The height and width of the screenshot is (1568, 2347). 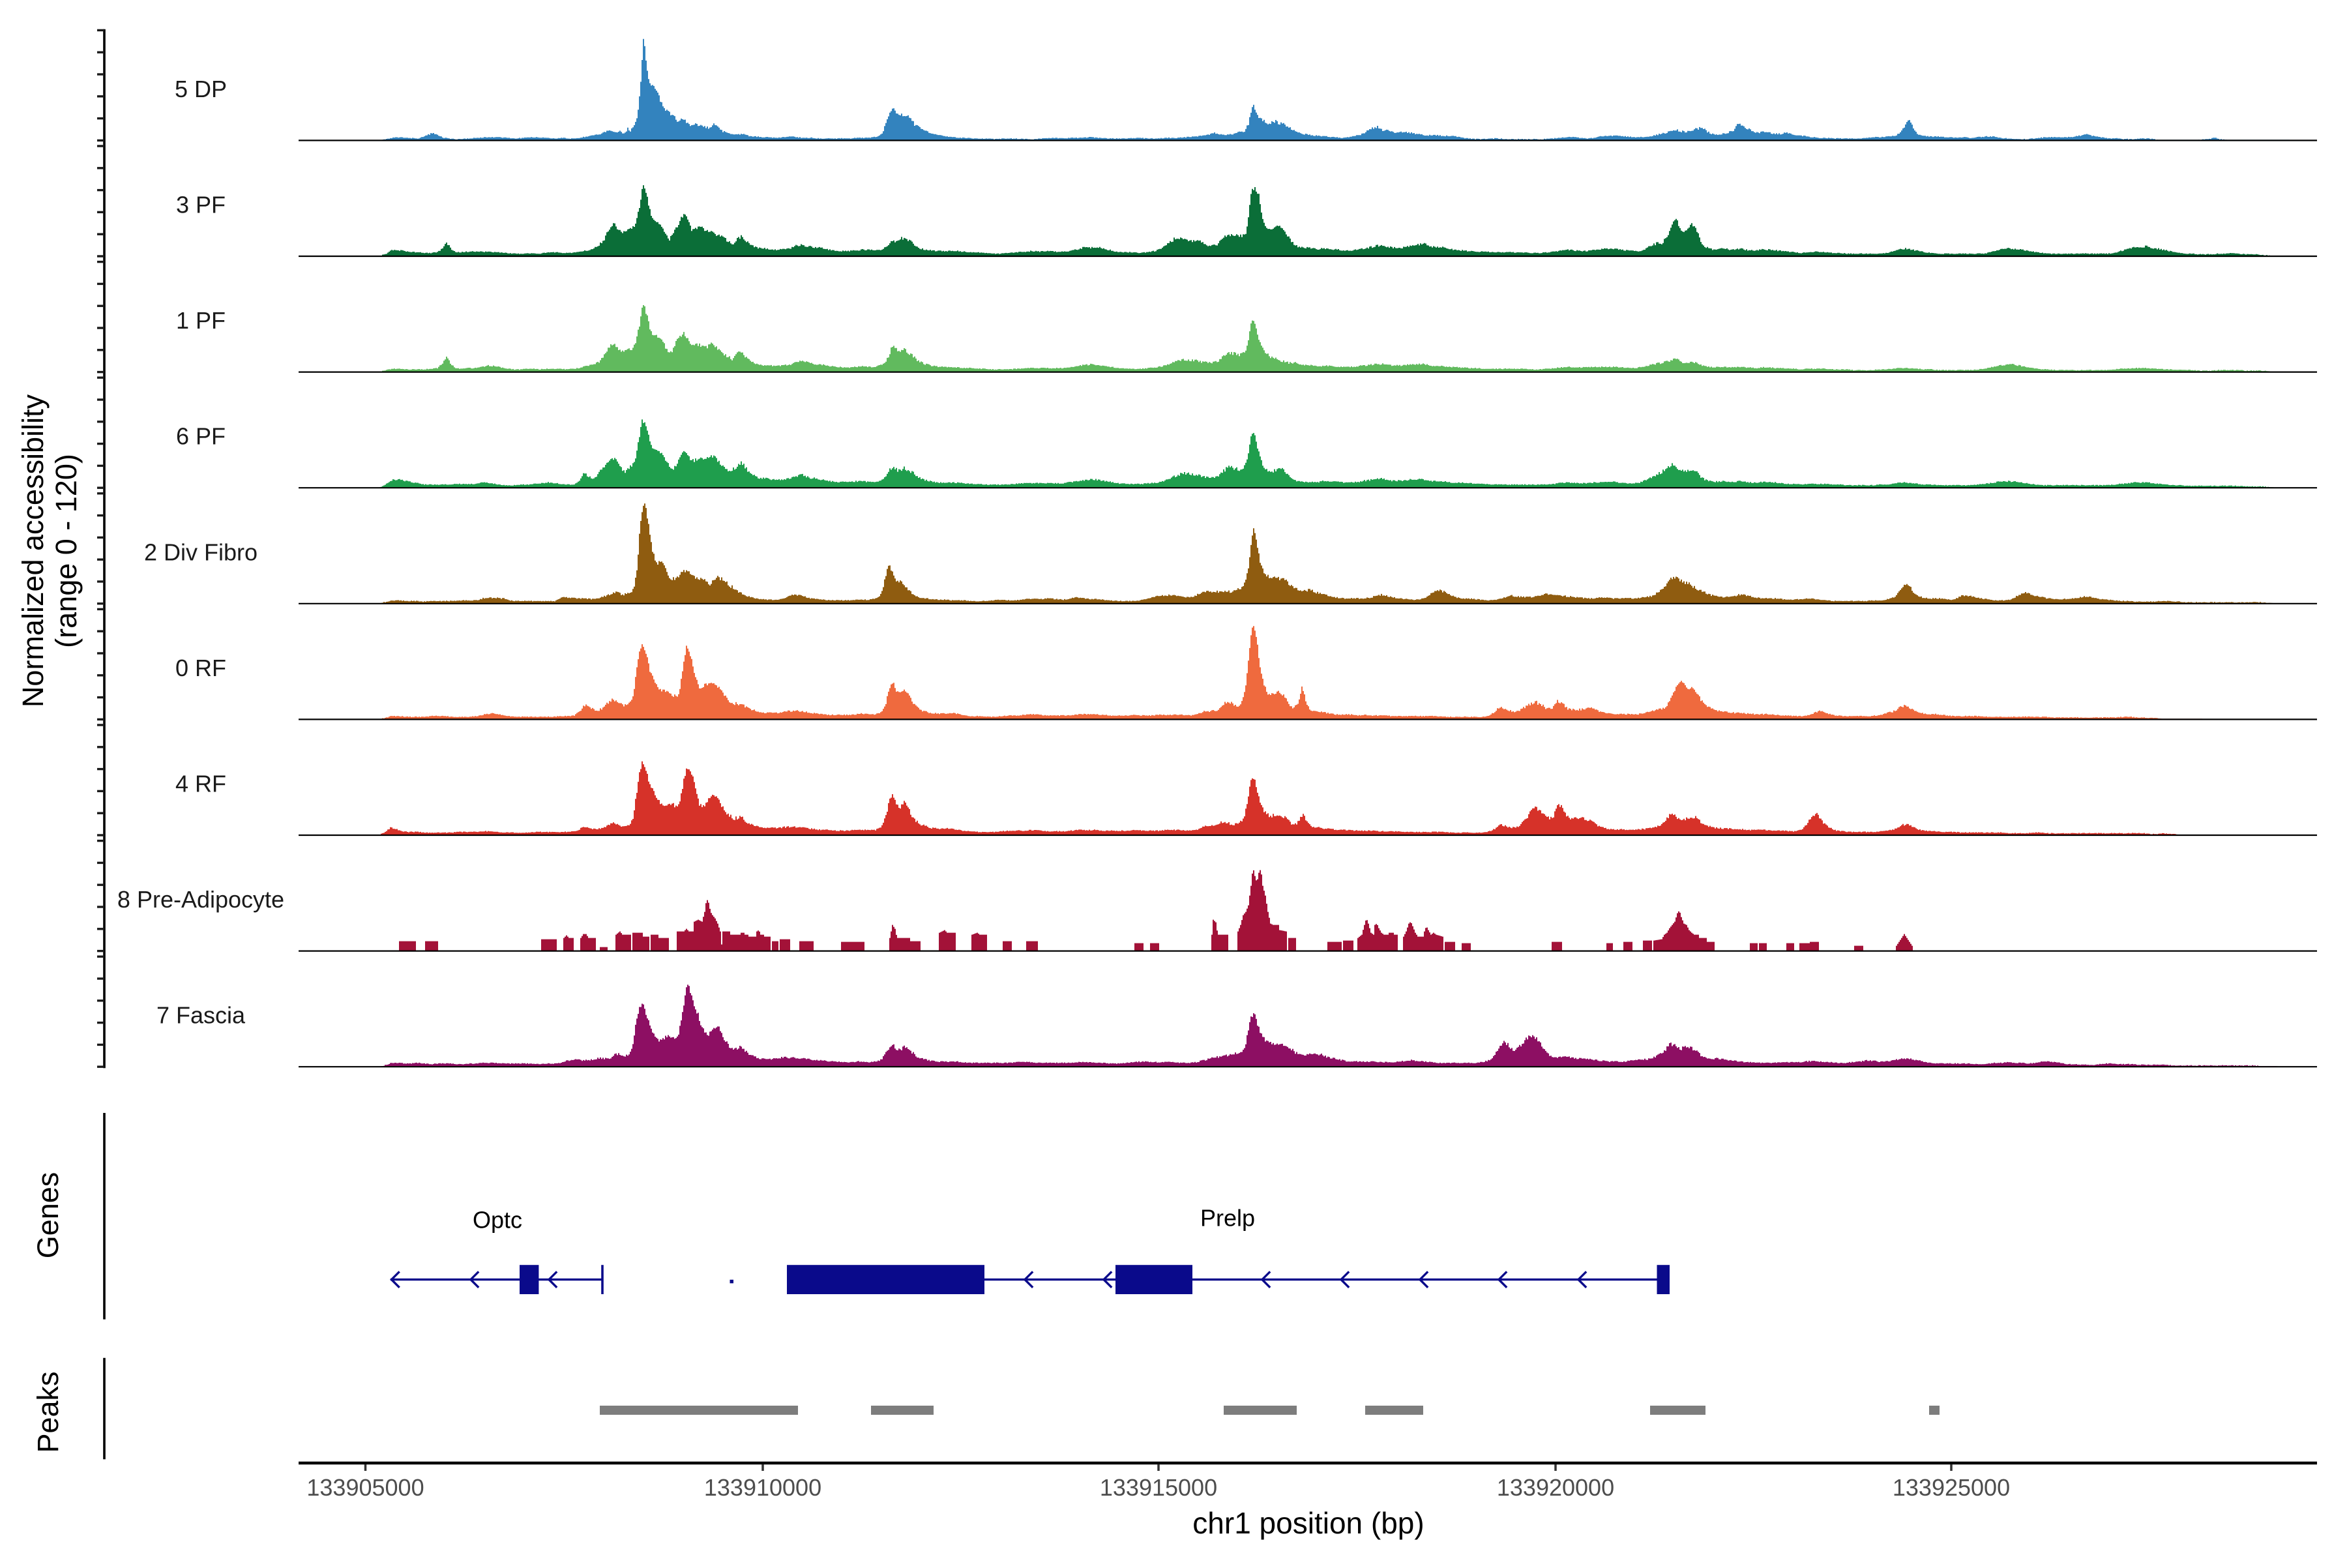 What do you see at coordinates (201, 552) in the screenshot?
I see `svg-text: 2 Div Fibro` at bounding box center [201, 552].